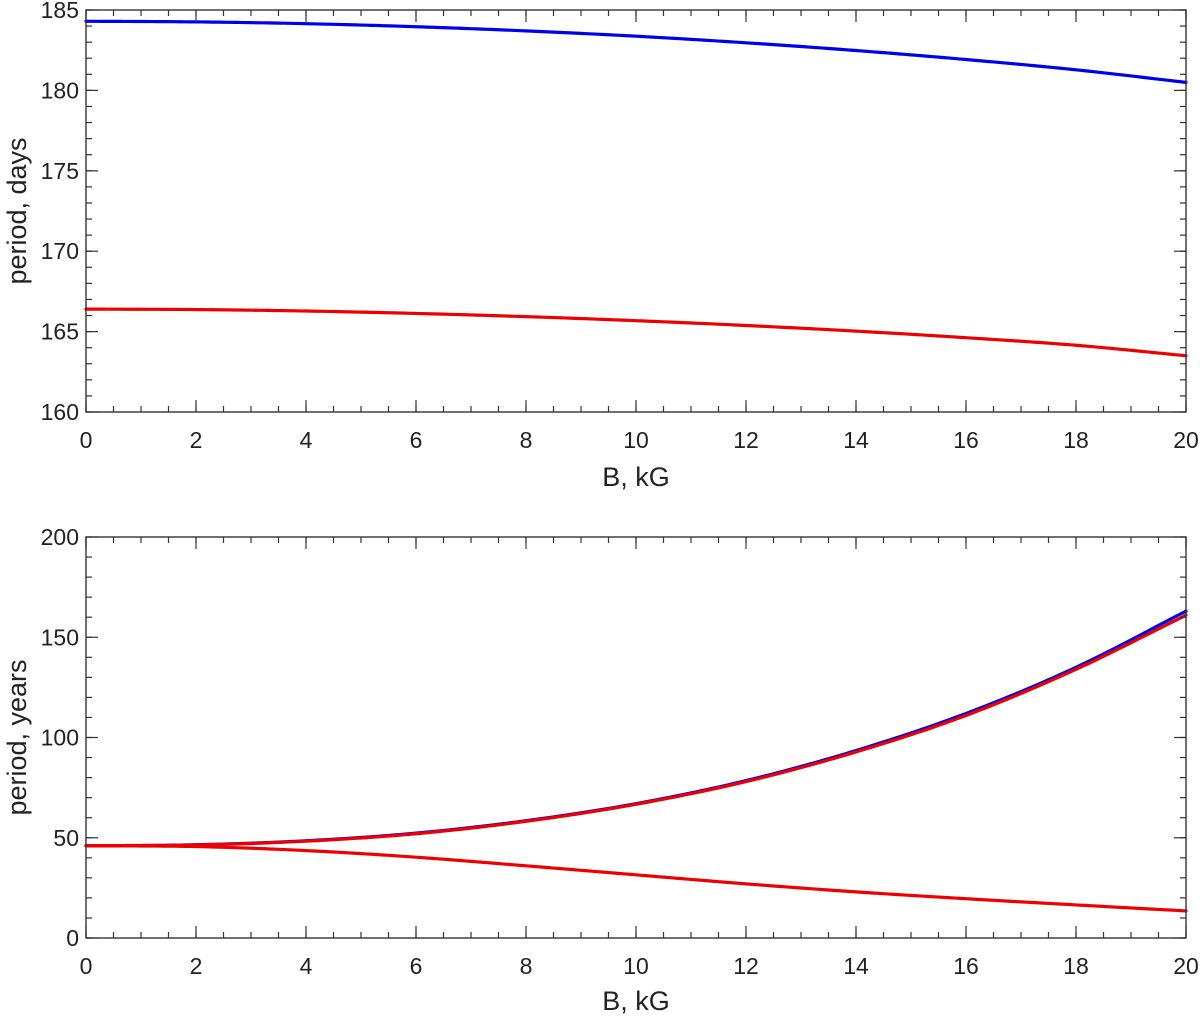  Describe the element at coordinates (17, 737) in the screenshot. I see `y-axis-title: period, years` at that location.